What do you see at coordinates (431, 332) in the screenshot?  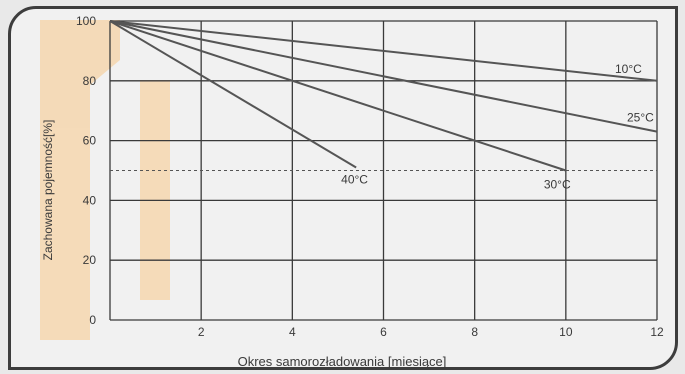 I see `x-tick-labels: 2 4 6 8 10 12` at bounding box center [431, 332].